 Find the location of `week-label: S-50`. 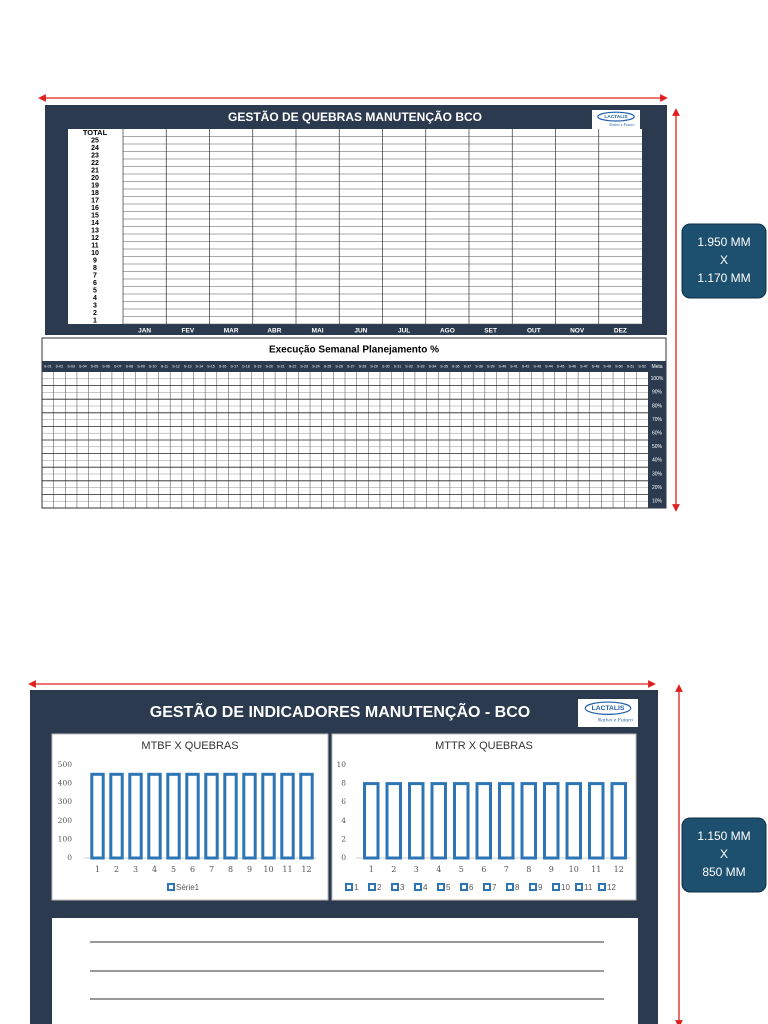

week-label: S-50 is located at coordinates (619, 366).